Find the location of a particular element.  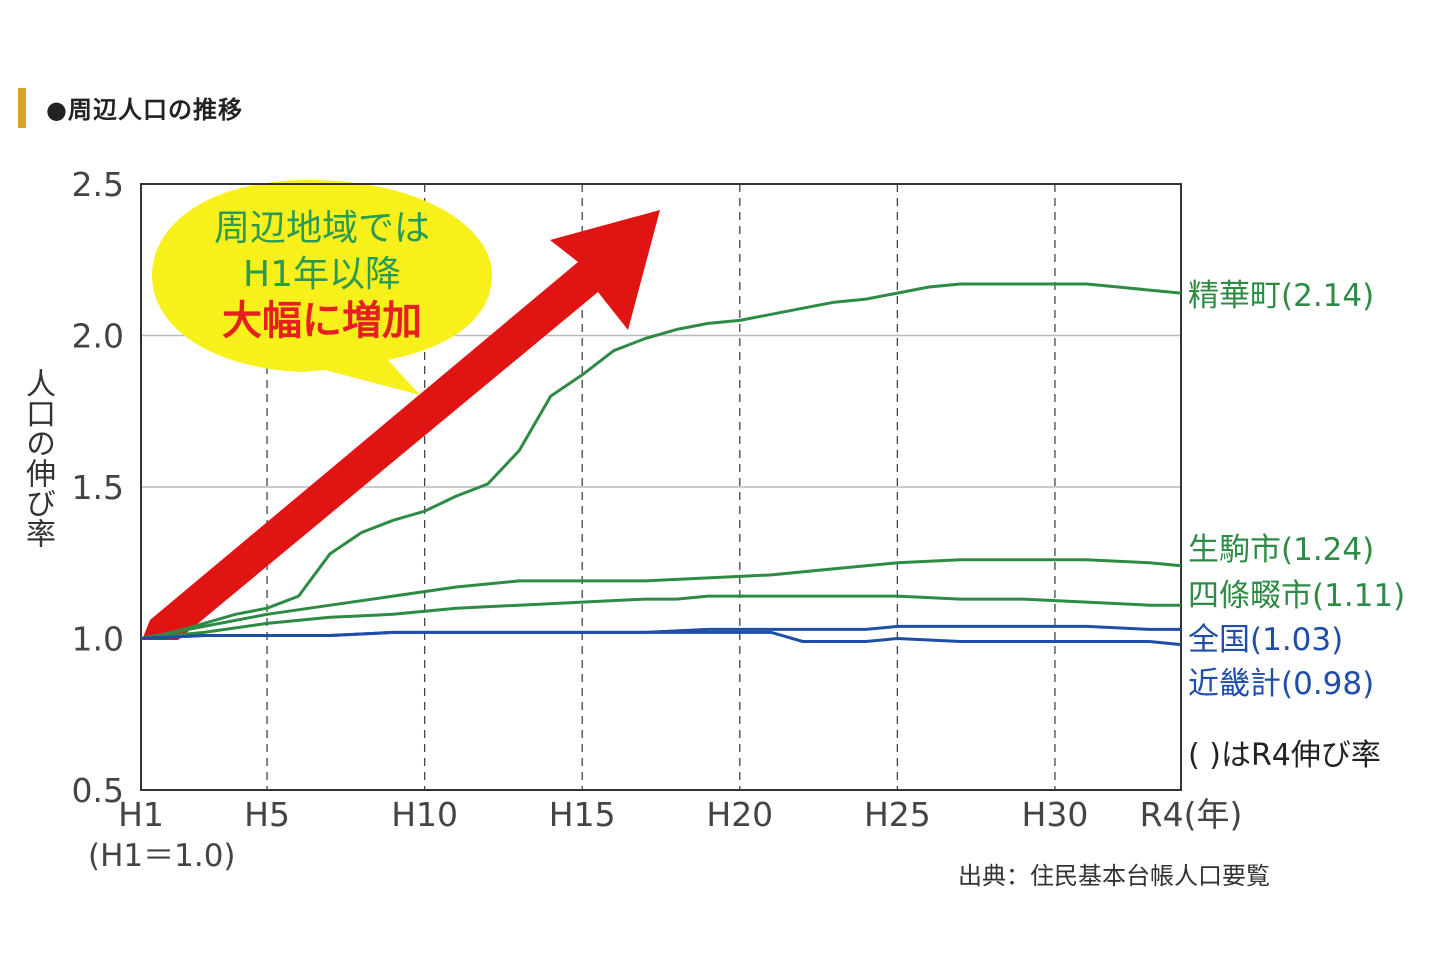

series-label: 近畿計(0.98) is located at coordinates (1281, 684).